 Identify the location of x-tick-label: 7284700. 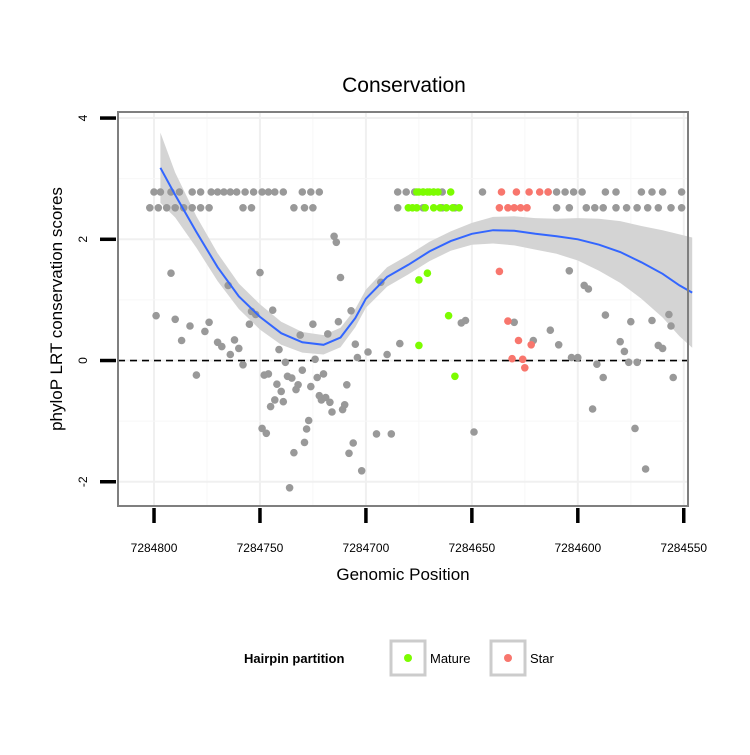
(366, 548).